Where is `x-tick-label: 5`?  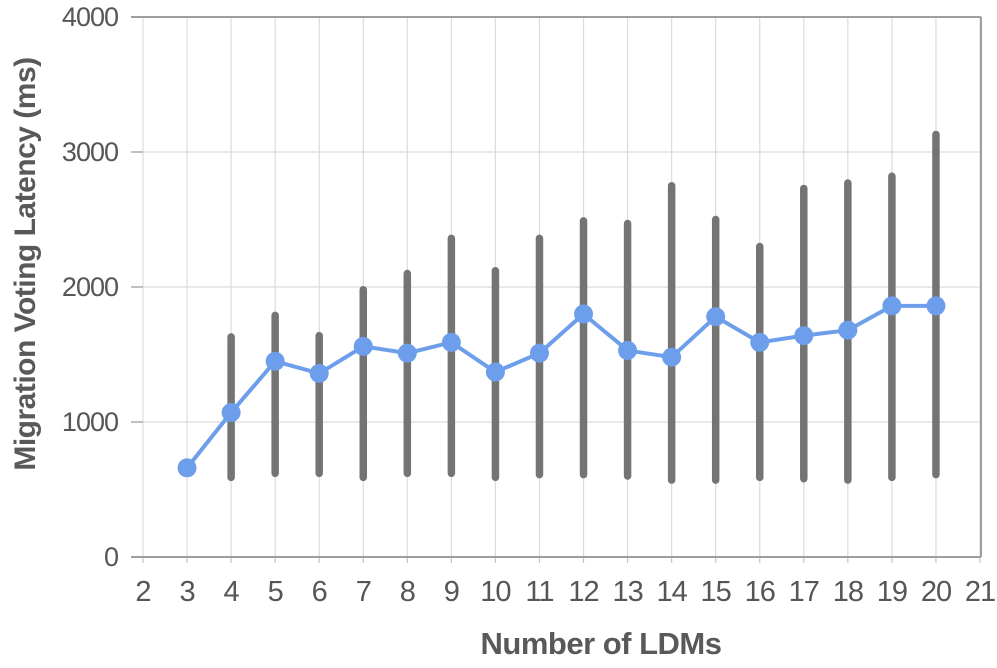 x-tick-label: 5 is located at coordinates (275, 592).